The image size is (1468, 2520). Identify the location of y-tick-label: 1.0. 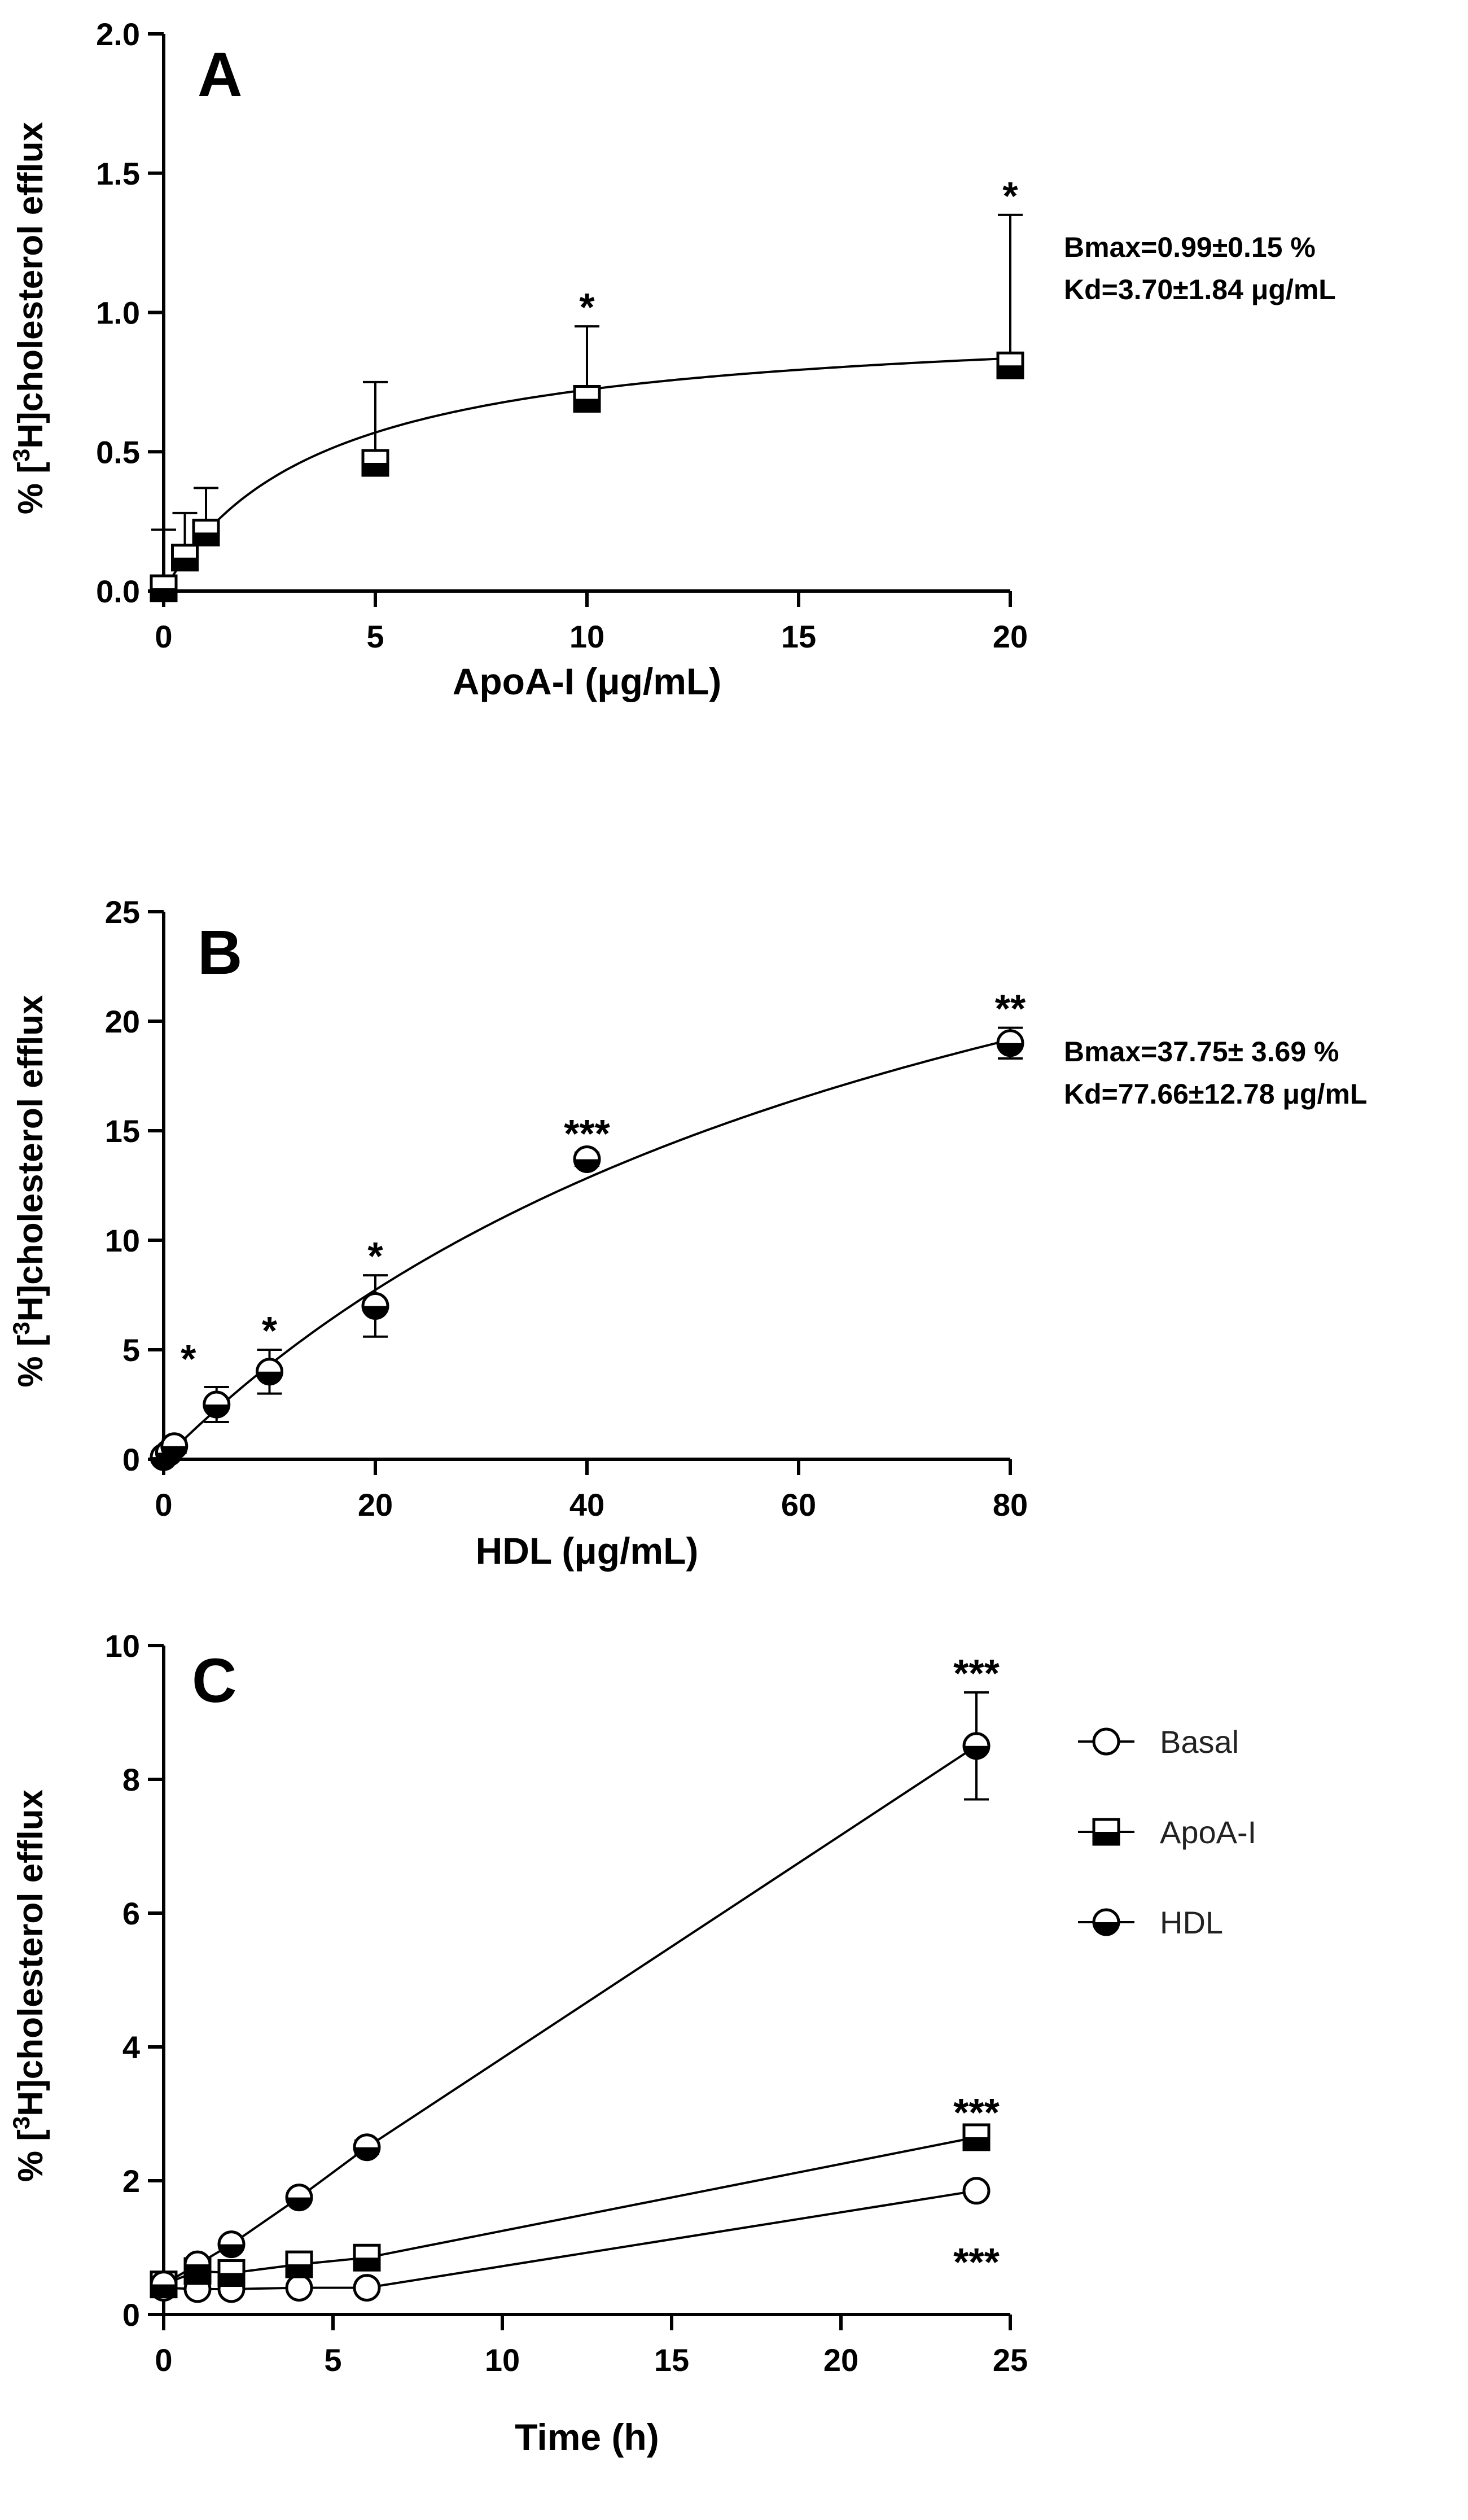
(118, 313).